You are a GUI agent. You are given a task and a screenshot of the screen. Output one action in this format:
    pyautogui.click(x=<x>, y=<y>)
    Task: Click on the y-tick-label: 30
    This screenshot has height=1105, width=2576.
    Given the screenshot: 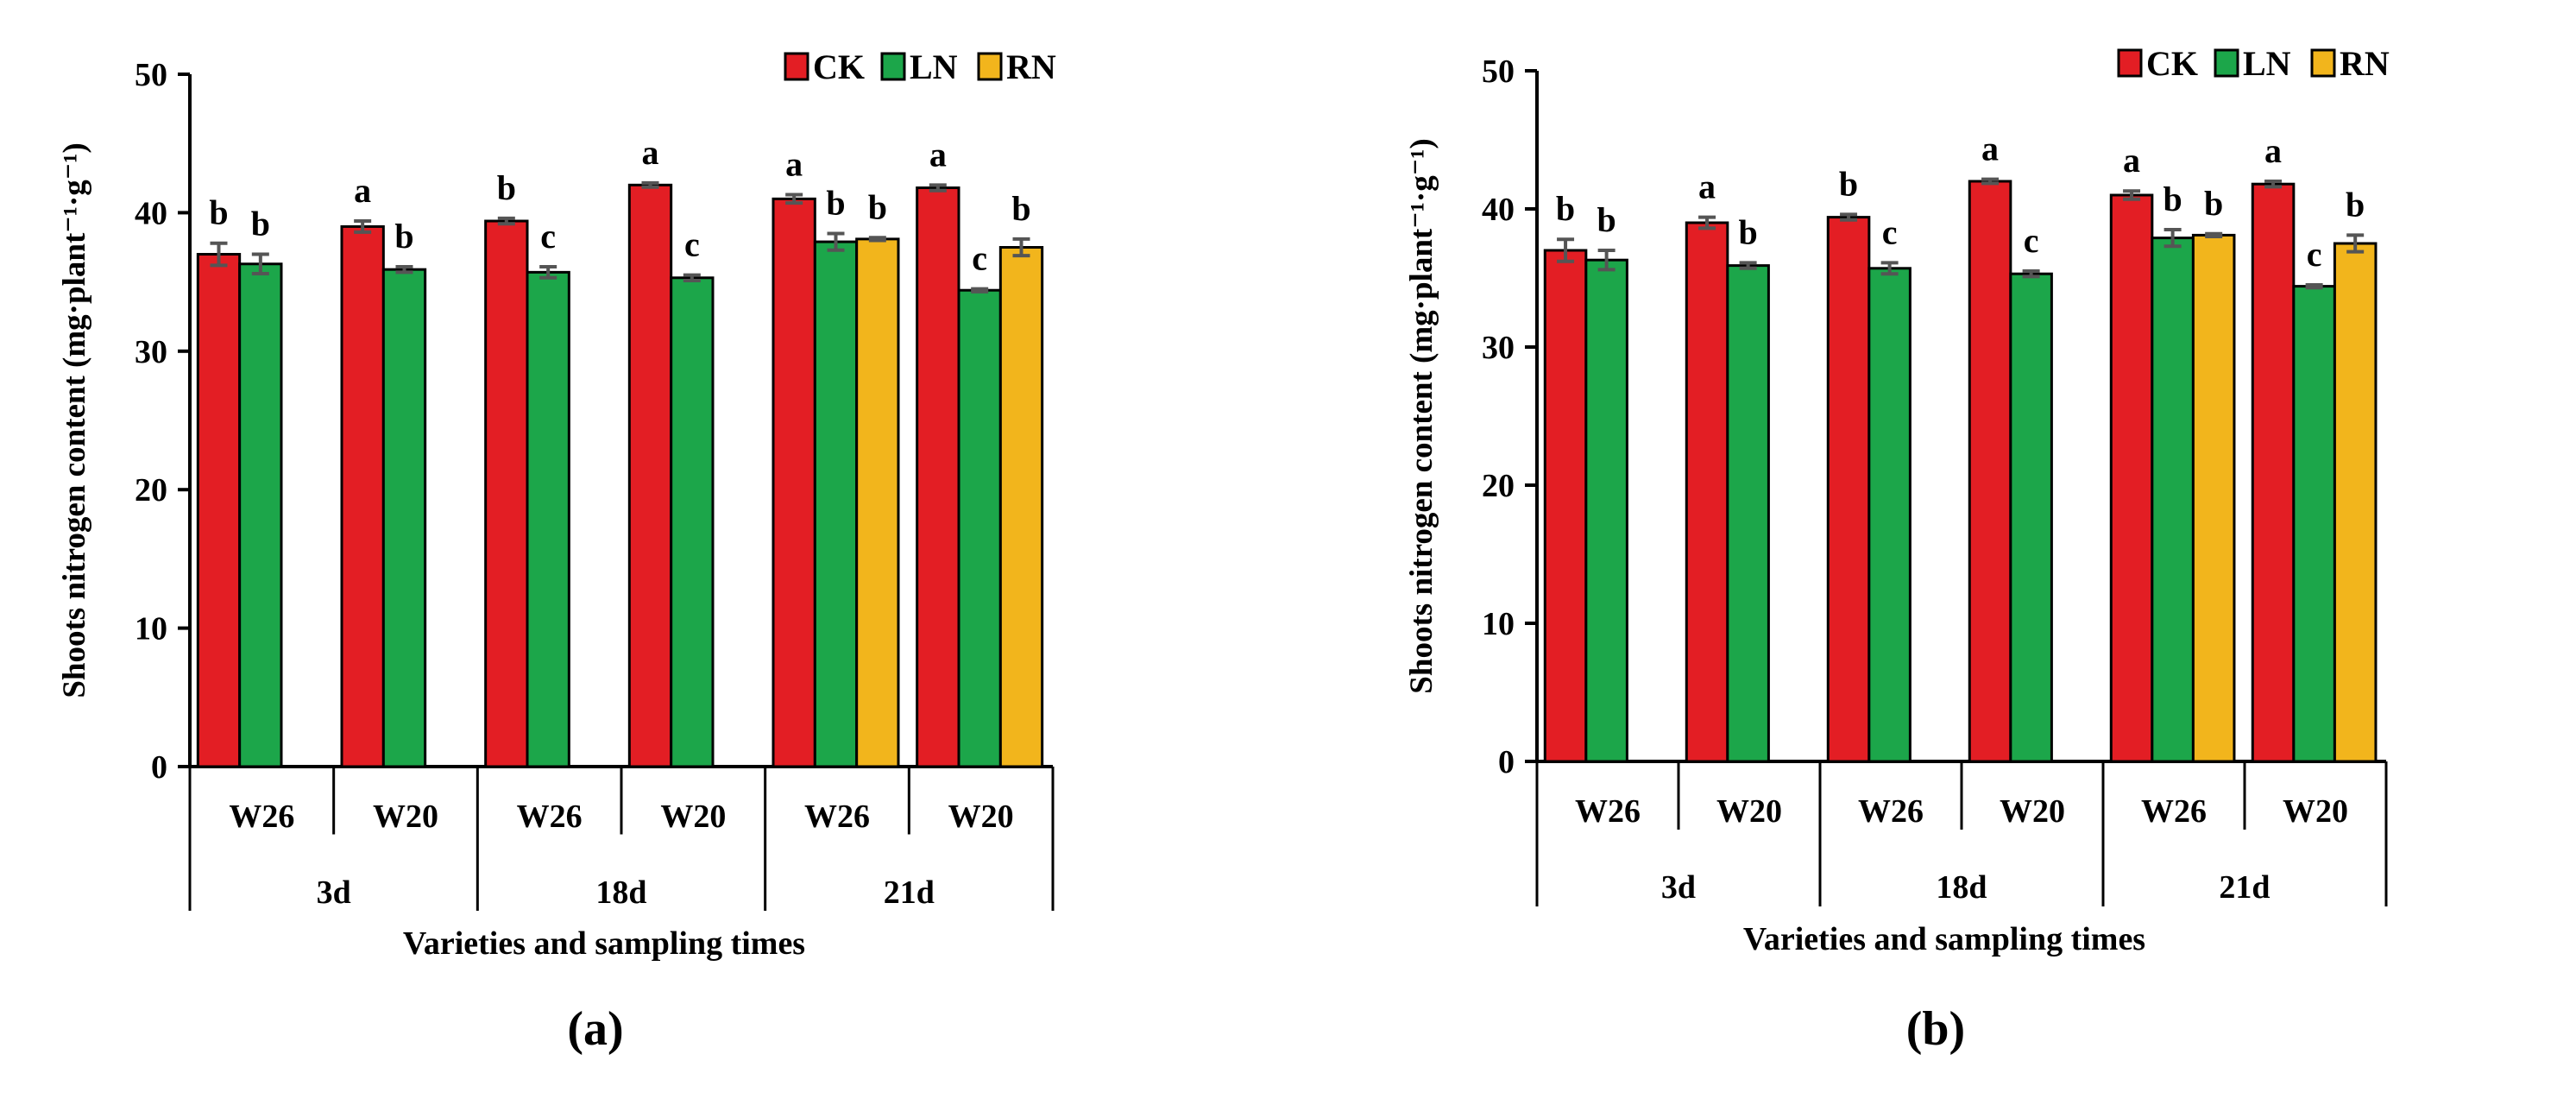 What is the action you would take?
    pyautogui.click(x=151, y=352)
    